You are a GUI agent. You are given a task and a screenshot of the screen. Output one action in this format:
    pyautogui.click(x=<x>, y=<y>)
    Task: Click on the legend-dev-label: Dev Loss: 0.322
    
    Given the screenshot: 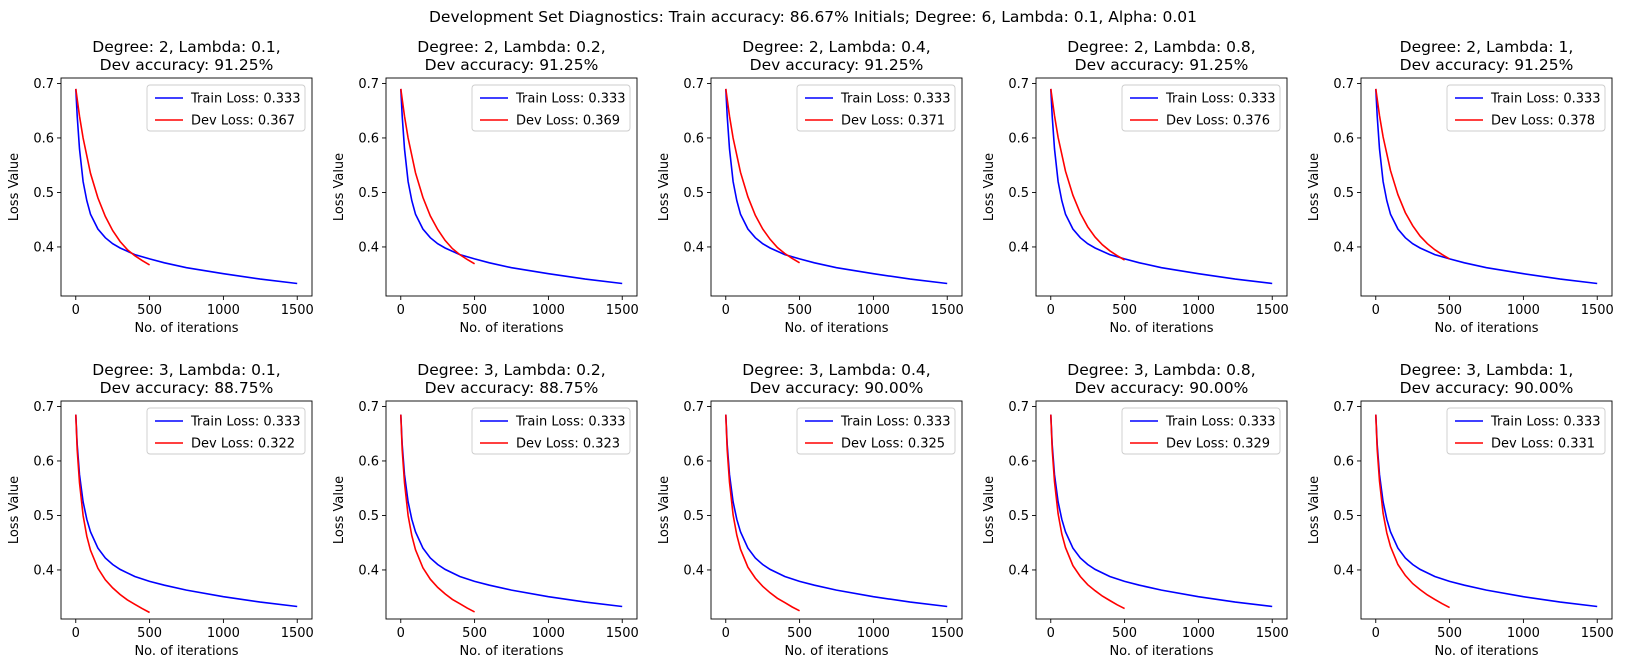 What is the action you would take?
    pyautogui.click(x=243, y=444)
    